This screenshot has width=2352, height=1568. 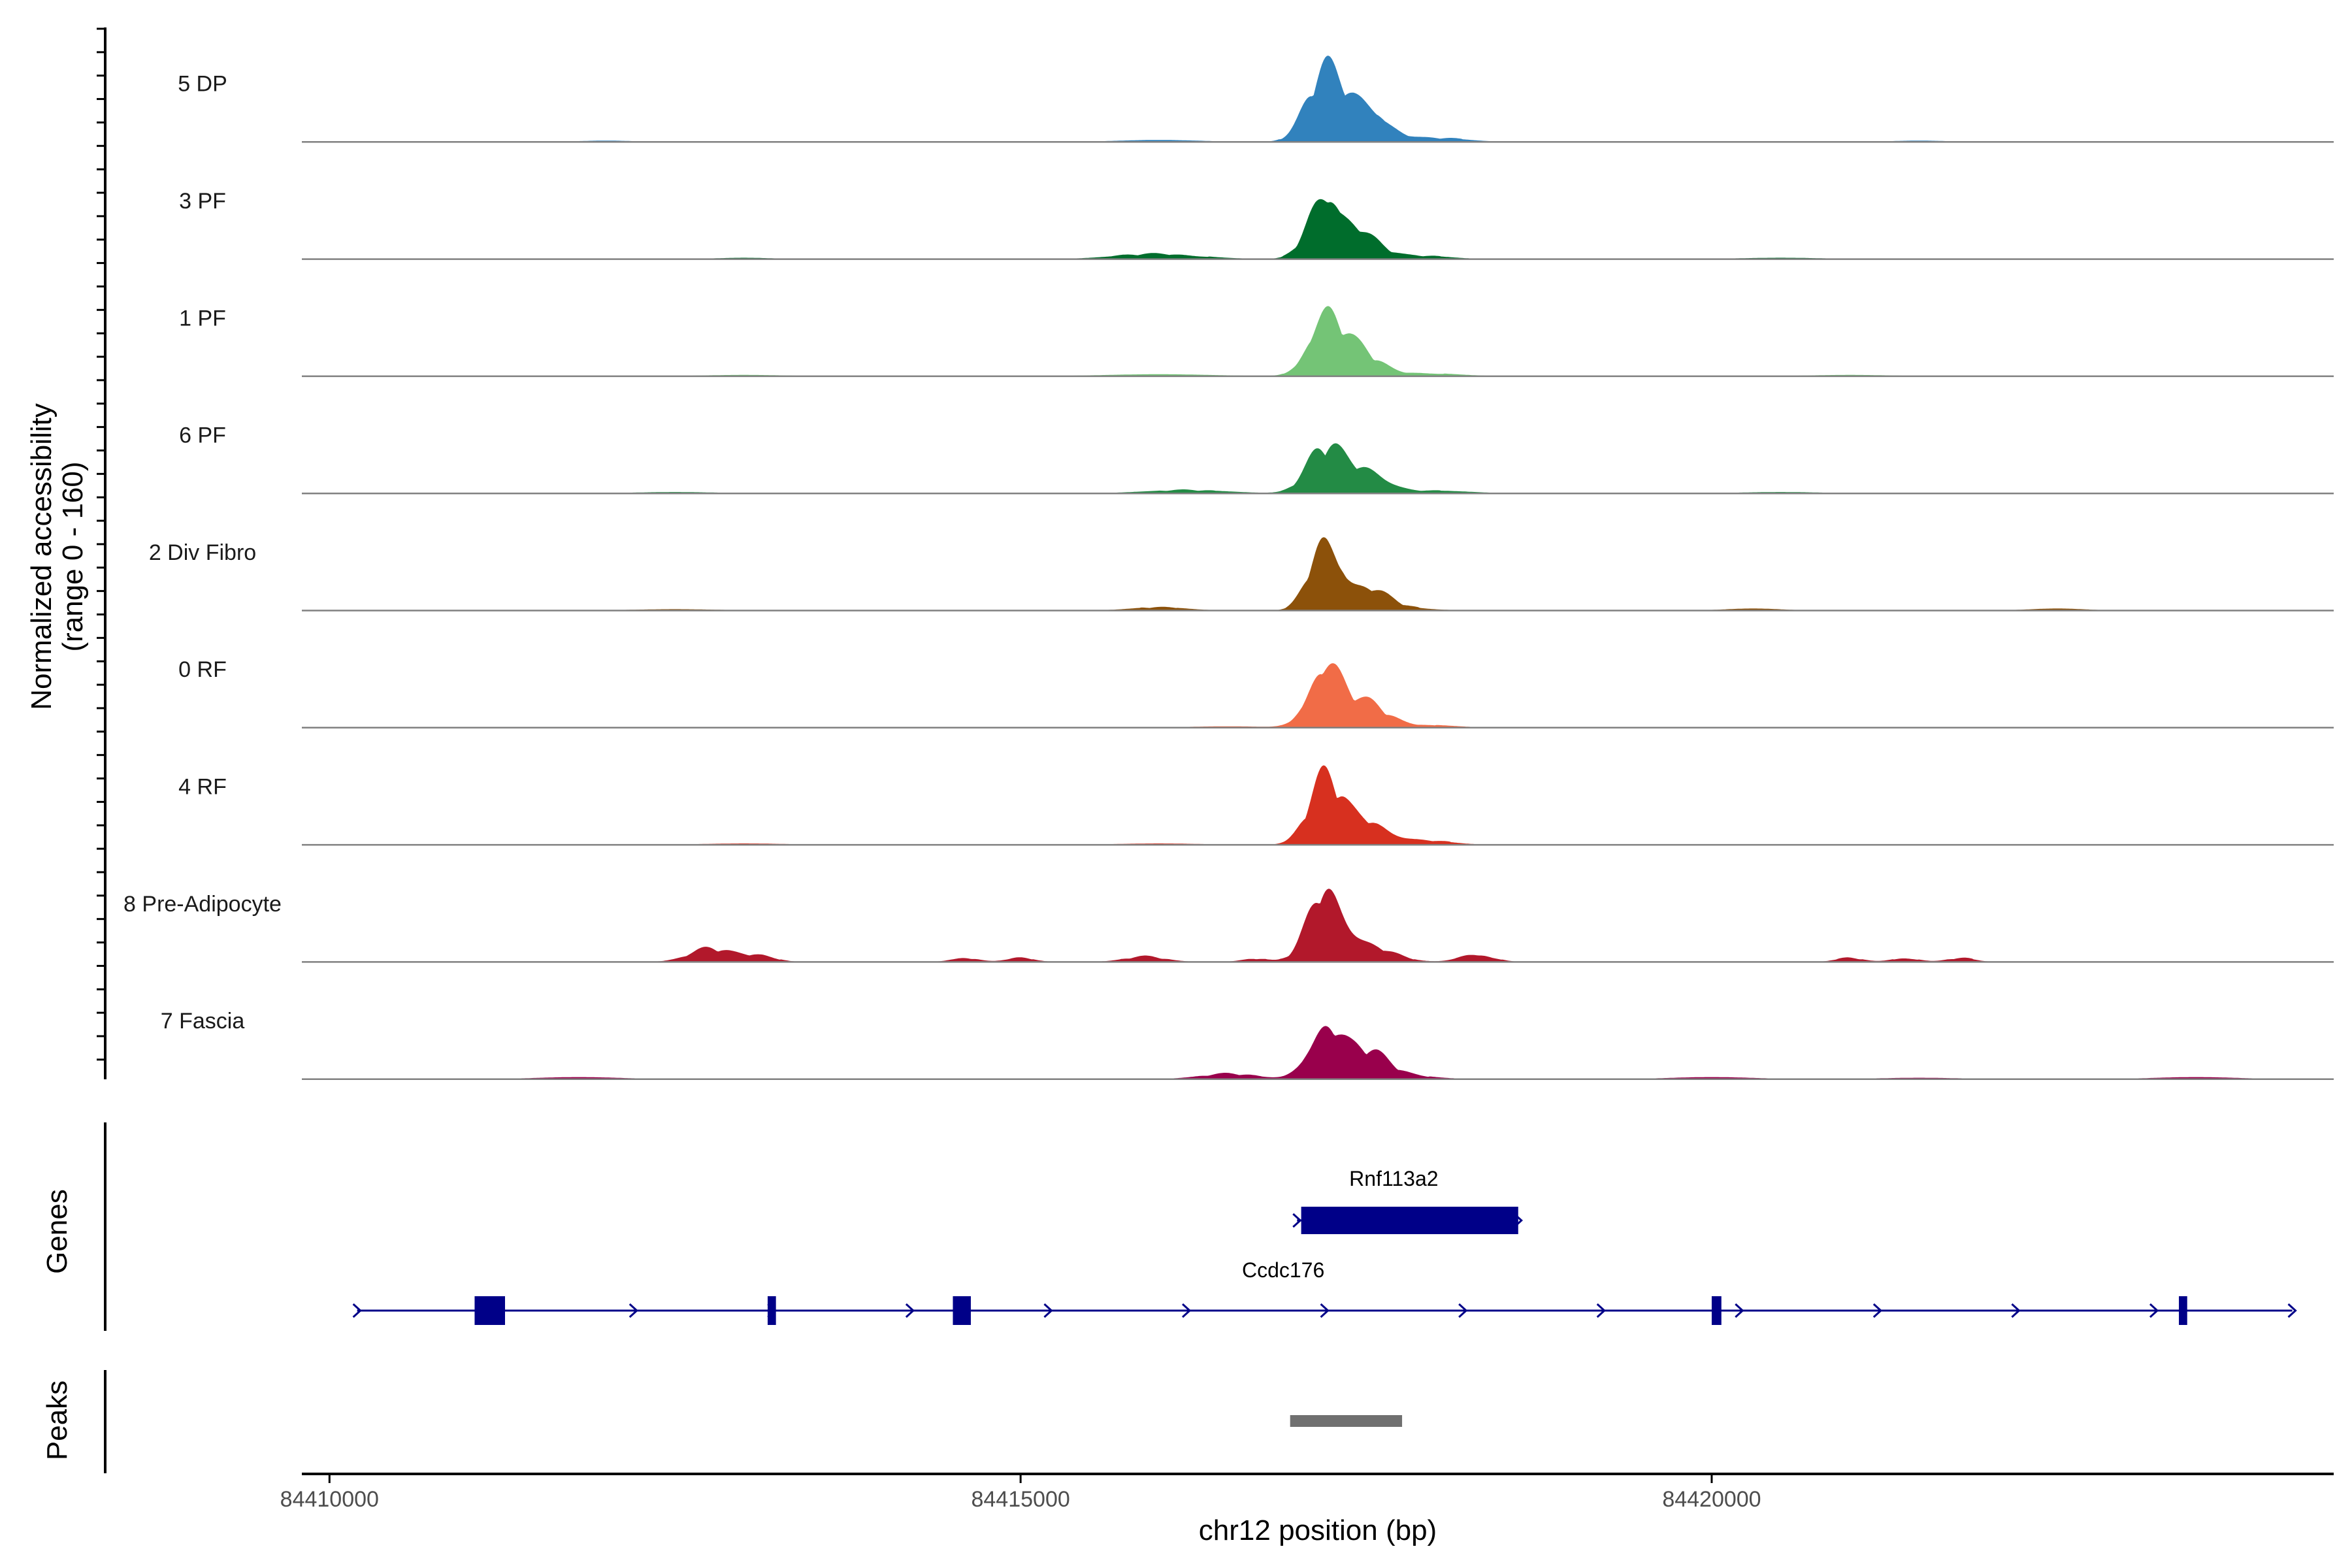 What do you see at coordinates (1324, 1291) in the screenshot?
I see `gene-ccdc176: Ccdc176` at bounding box center [1324, 1291].